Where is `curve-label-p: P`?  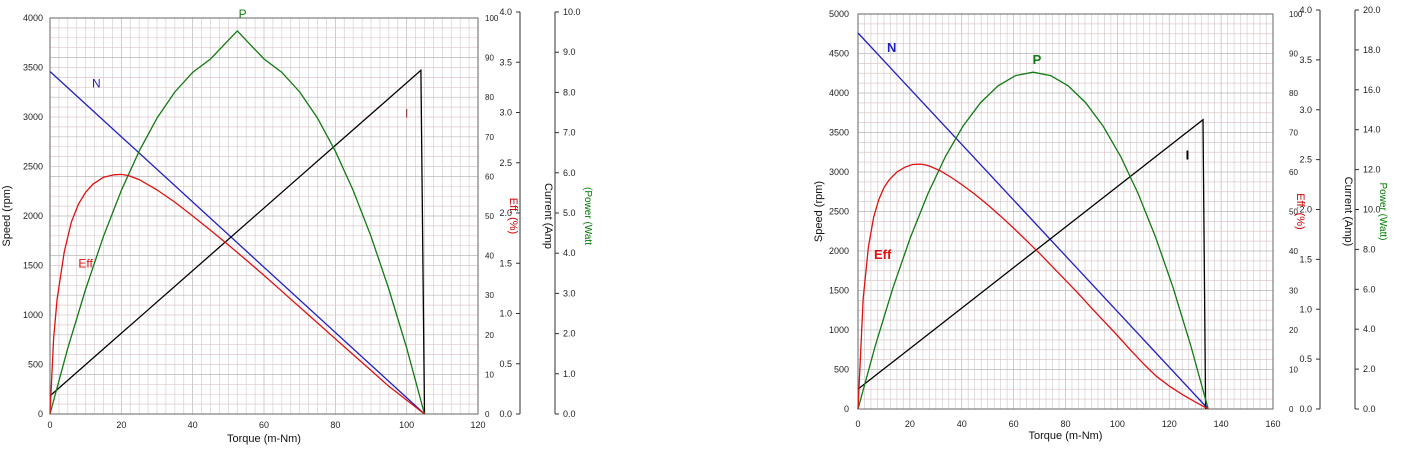 curve-label-p: P is located at coordinates (1037, 59).